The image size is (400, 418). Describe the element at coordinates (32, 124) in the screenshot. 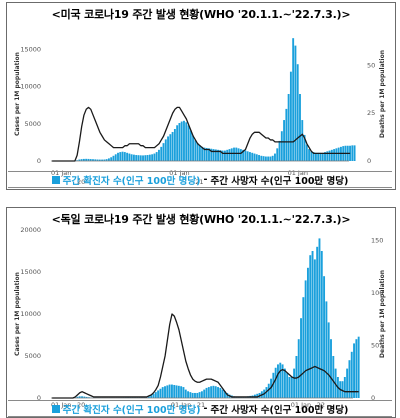

I see `us-left-tick-label: 5000` at that location.